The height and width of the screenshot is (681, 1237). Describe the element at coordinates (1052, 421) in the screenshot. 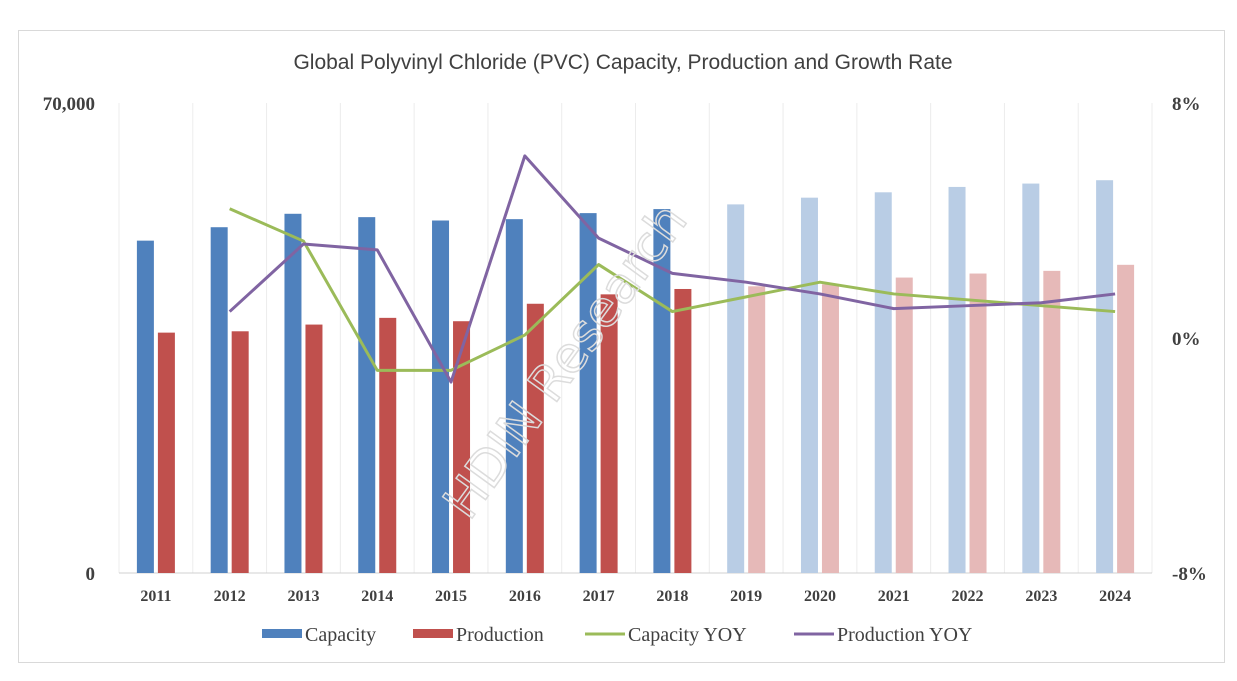

I see `bar-production-2023` at that location.